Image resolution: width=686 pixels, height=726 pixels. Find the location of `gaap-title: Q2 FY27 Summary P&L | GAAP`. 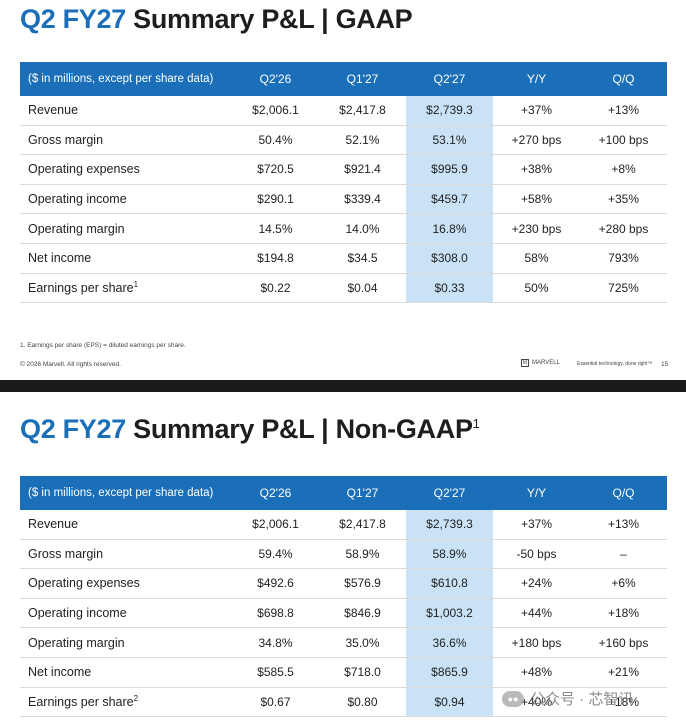

gaap-title: Q2 FY27 Summary P&L | GAAP is located at coordinates (216, 19).